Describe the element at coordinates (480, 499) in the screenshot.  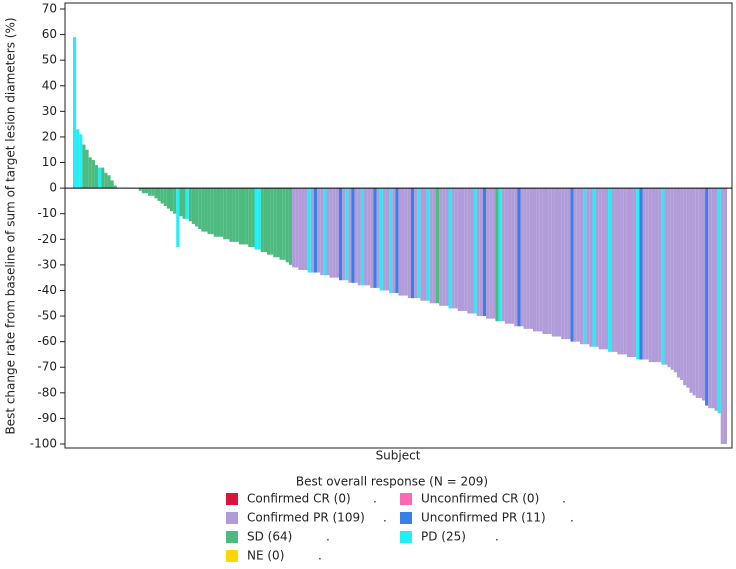
I see `legend-label: Unconfirmed CR (0)` at that location.